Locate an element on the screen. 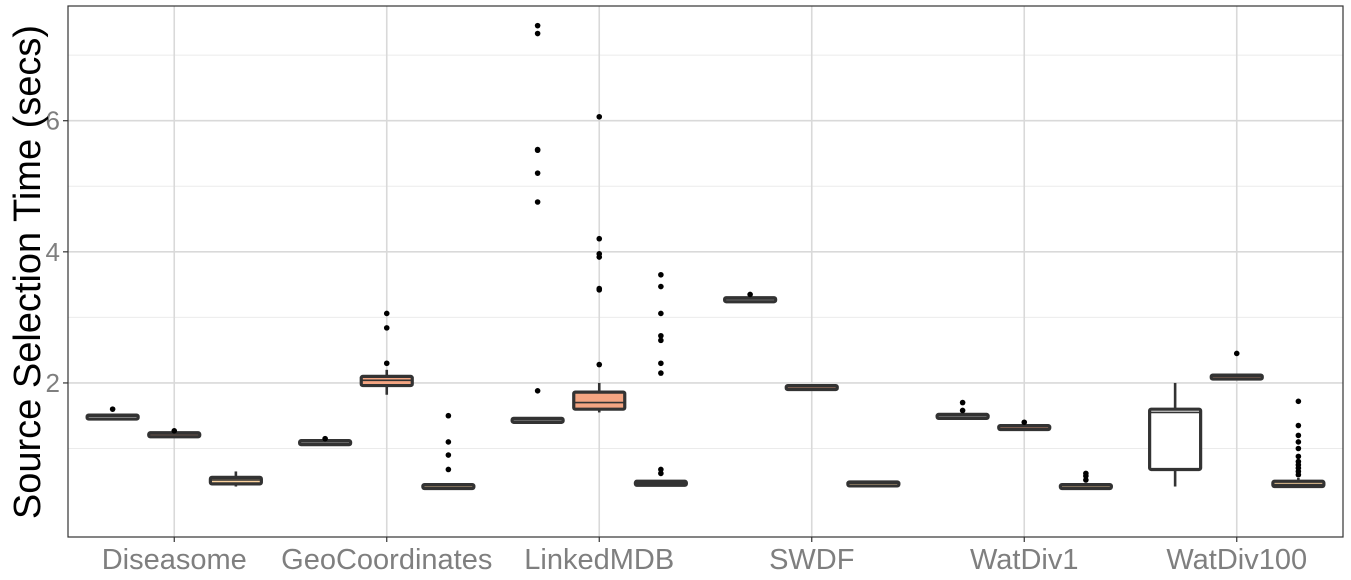  x-tick-label: WatDiv100 is located at coordinates (1236, 560).